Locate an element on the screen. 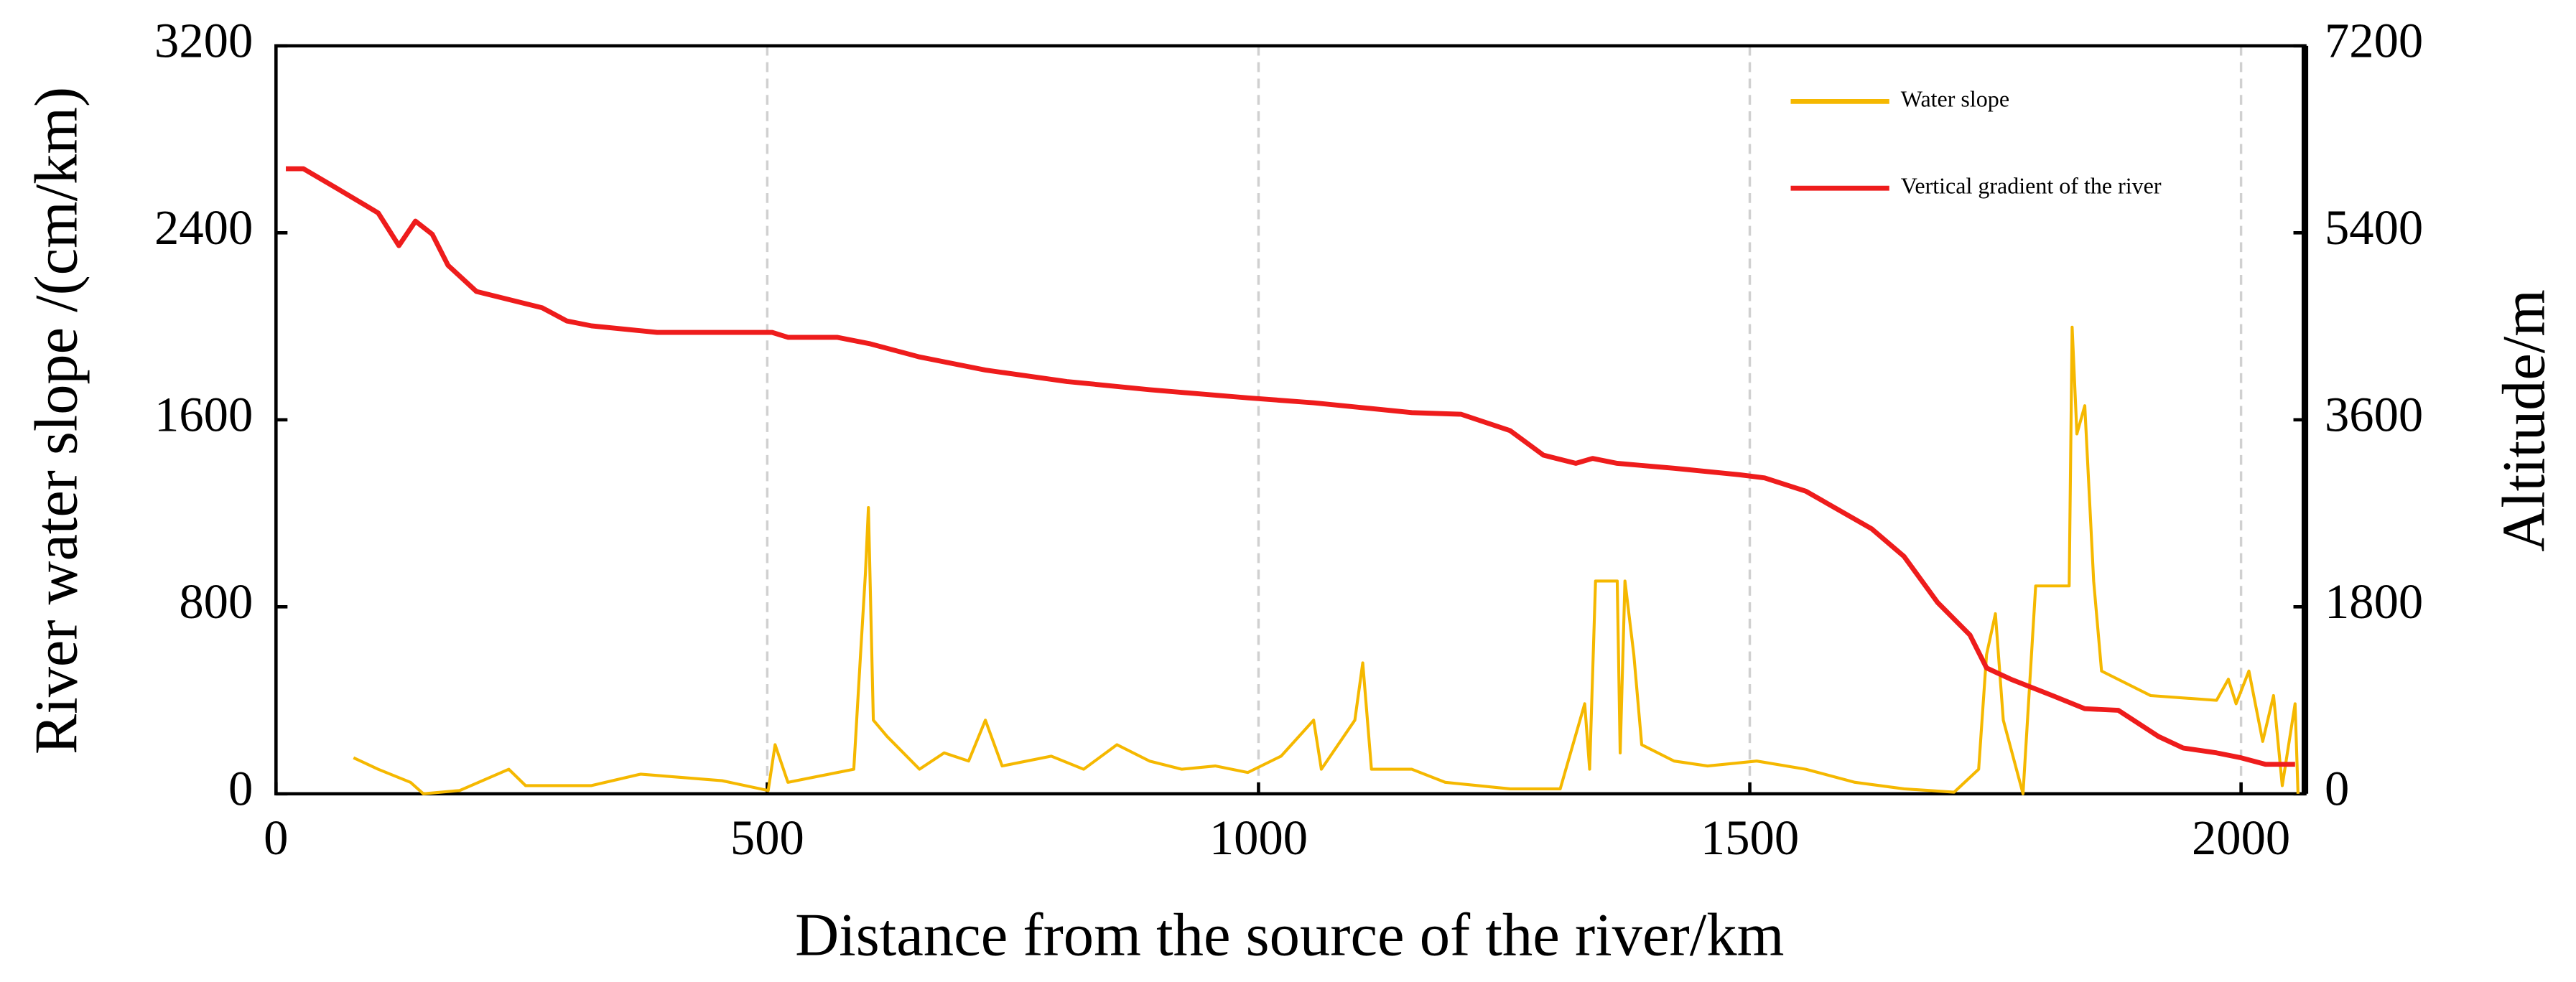 The width and height of the screenshot is (2576, 982). y2-tick-label: 0 is located at coordinates (2337, 789).